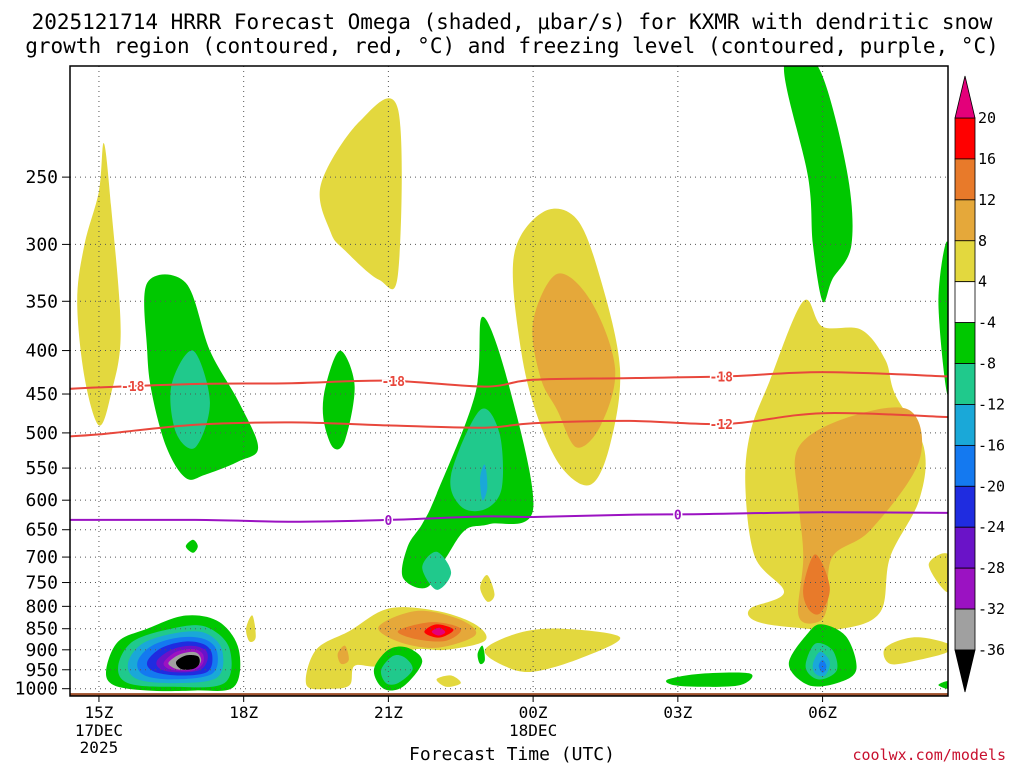 The height and width of the screenshot is (768, 1024). Describe the element at coordinates (41, 530) in the screenshot. I see `y-tick-label-650: 650` at that location.